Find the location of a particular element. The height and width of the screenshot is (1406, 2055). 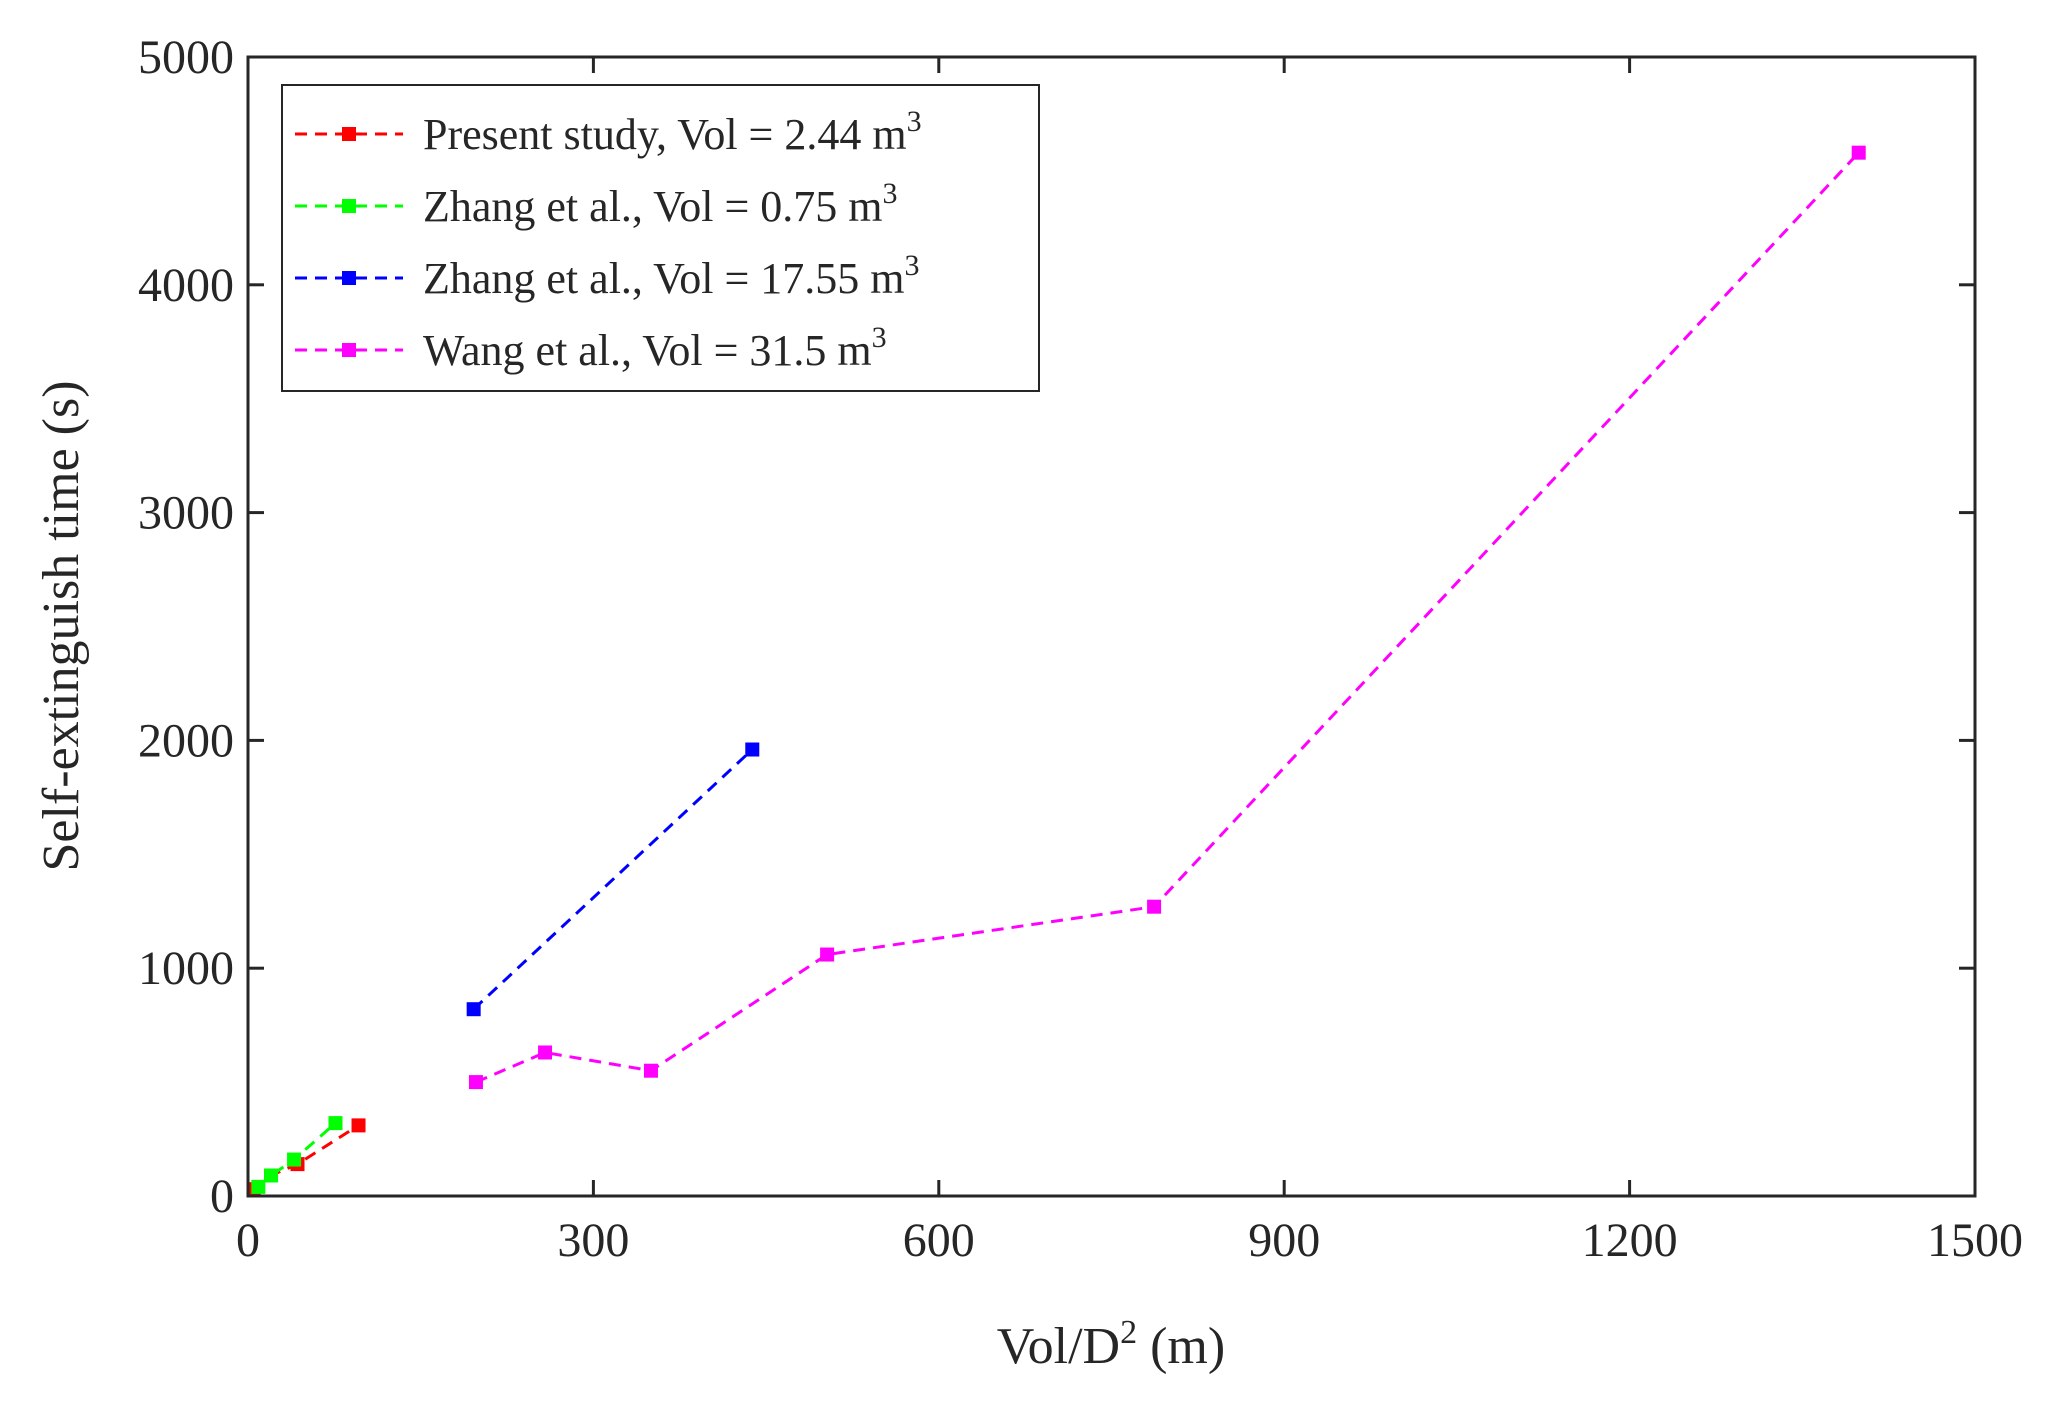

legend-entry: Zhang et al., Vol = 17.55 m3 is located at coordinates (607, 276).